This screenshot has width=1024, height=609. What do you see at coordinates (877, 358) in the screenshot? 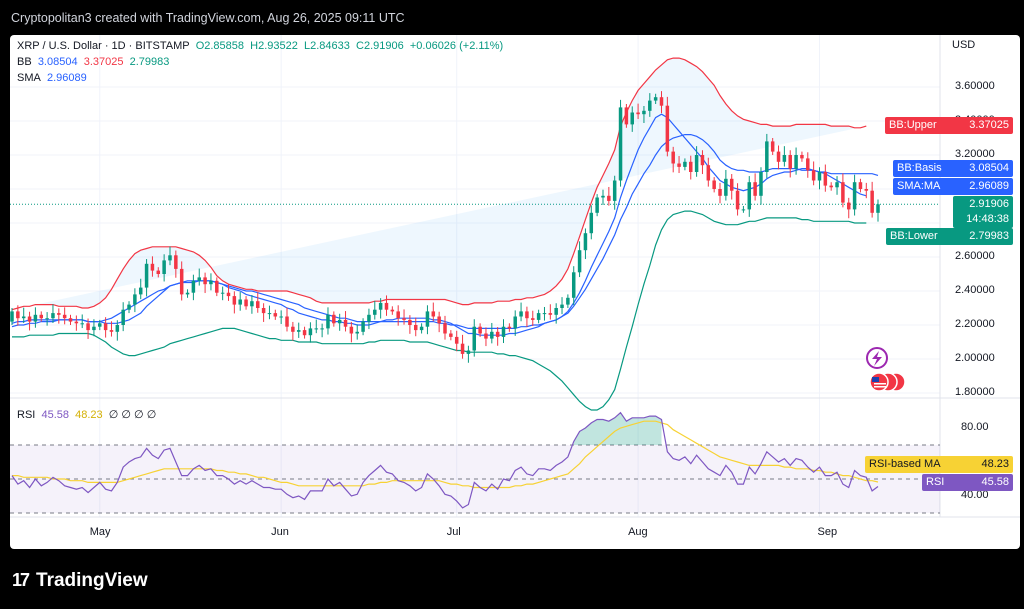
I see `lightning-icon` at bounding box center [877, 358].